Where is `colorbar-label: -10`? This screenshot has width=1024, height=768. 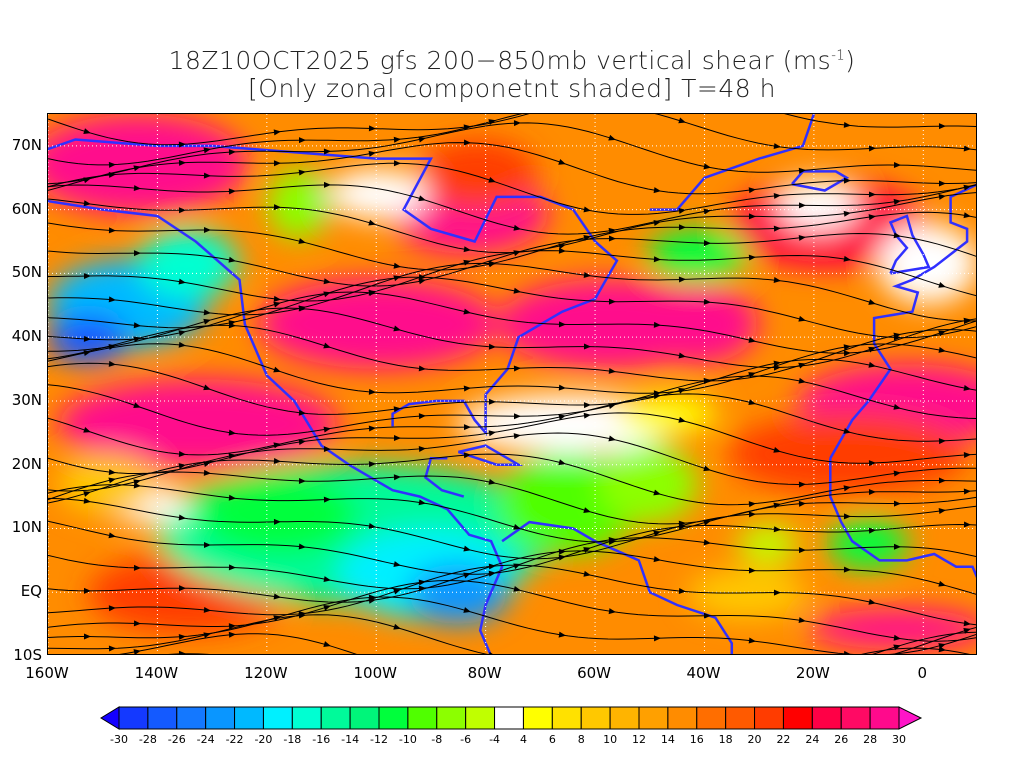 colorbar-label: -10 is located at coordinates (407, 739).